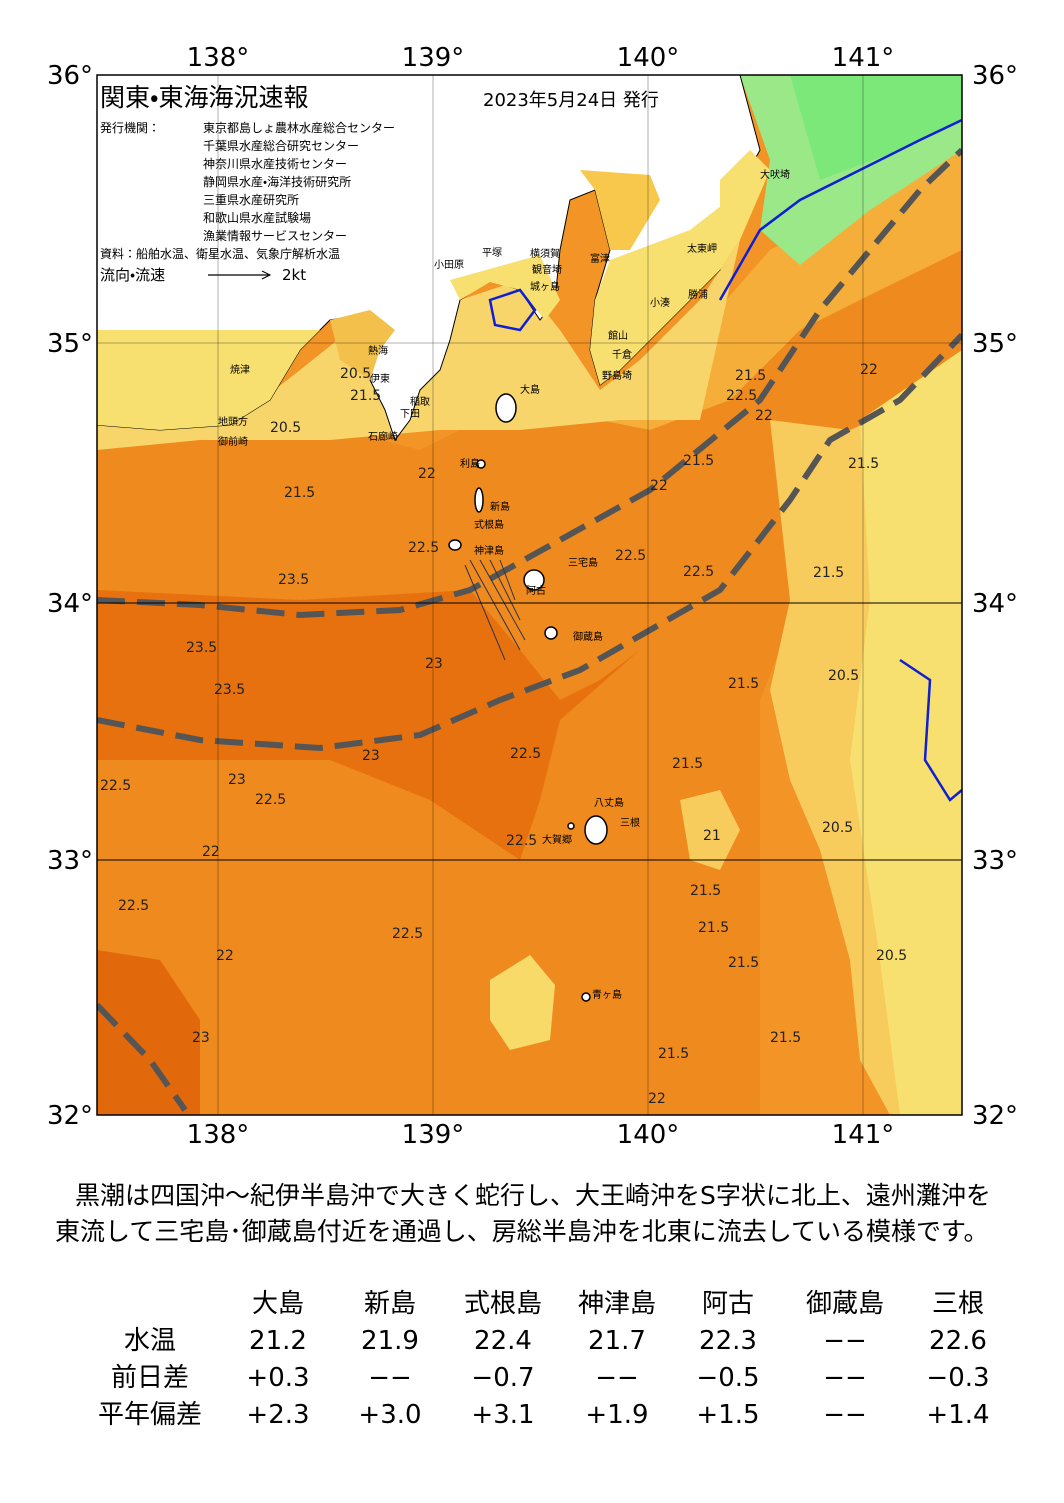 The image size is (1064, 1503). What do you see at coordinates (410, 414) in the screenshot?
I see `place: 下田` at bounding box center [410, 414].